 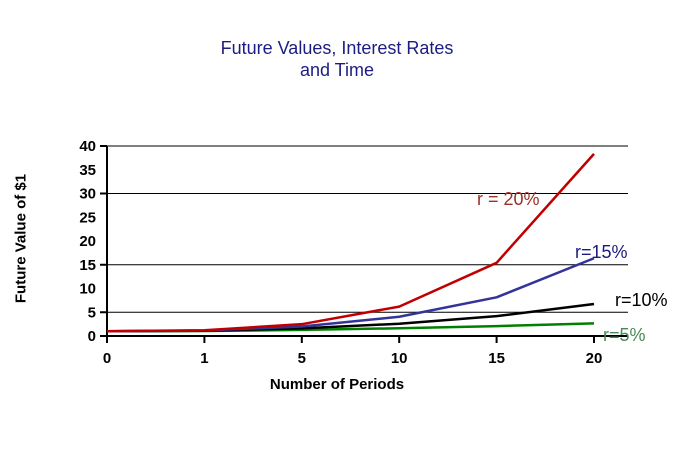 I want to click on x-tick-label-20: 20, so click(x=594, y=358).